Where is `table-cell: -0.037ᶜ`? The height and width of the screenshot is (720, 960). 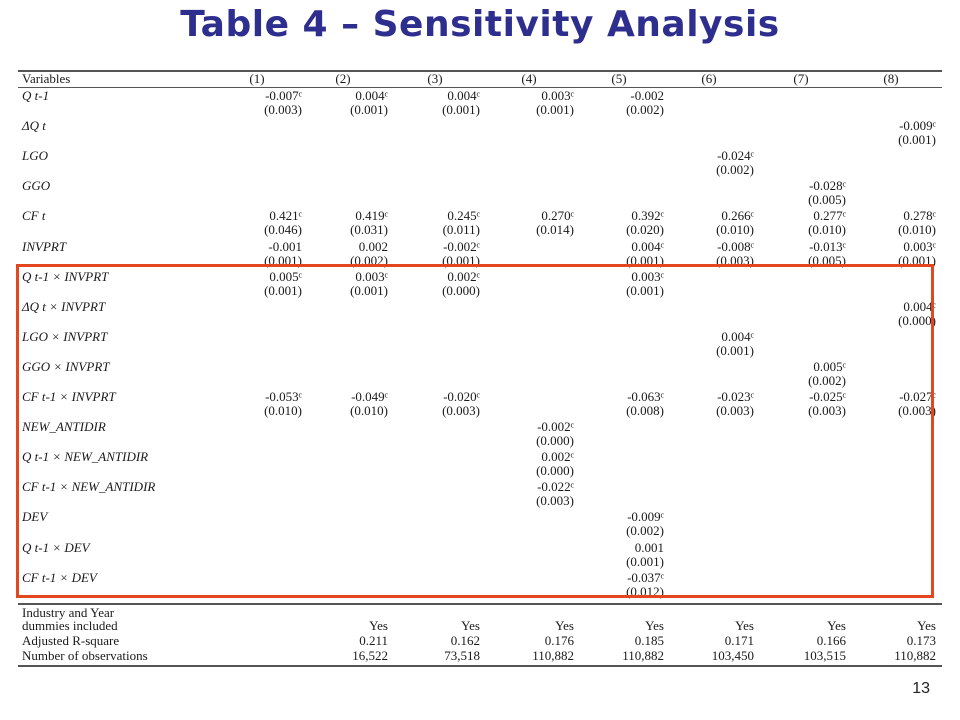 table-cell: -0.037ᶜ is located at coordinates (645, 577).